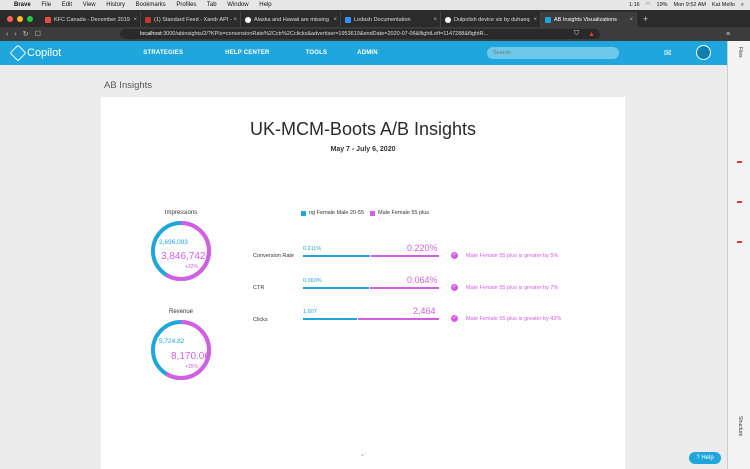 The image size is (750, 469). Describe the element at coordinates (37, 34) in the screenshot. I see `bookmark-icon: ☐` at that location.